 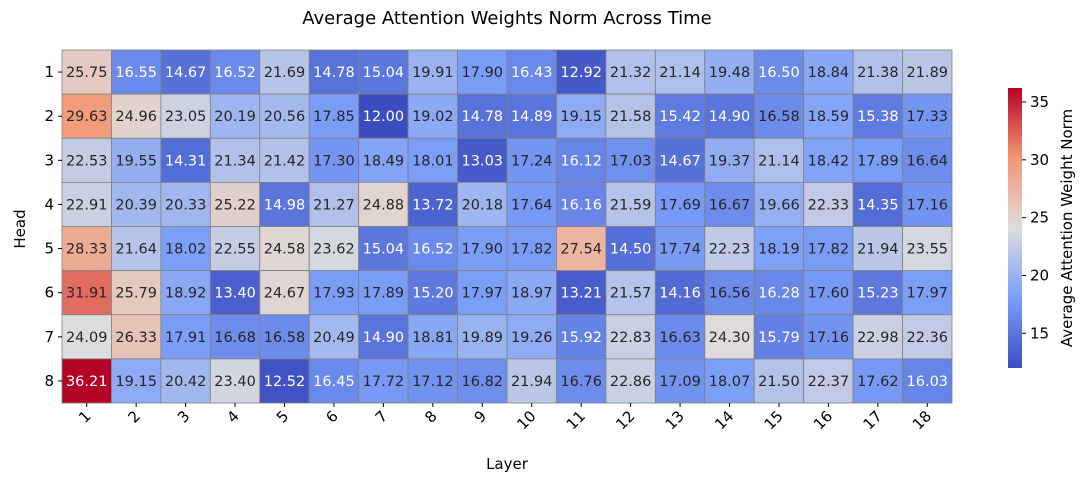 I want to click on y-tick-label: 6, so click(x=49, y=293).